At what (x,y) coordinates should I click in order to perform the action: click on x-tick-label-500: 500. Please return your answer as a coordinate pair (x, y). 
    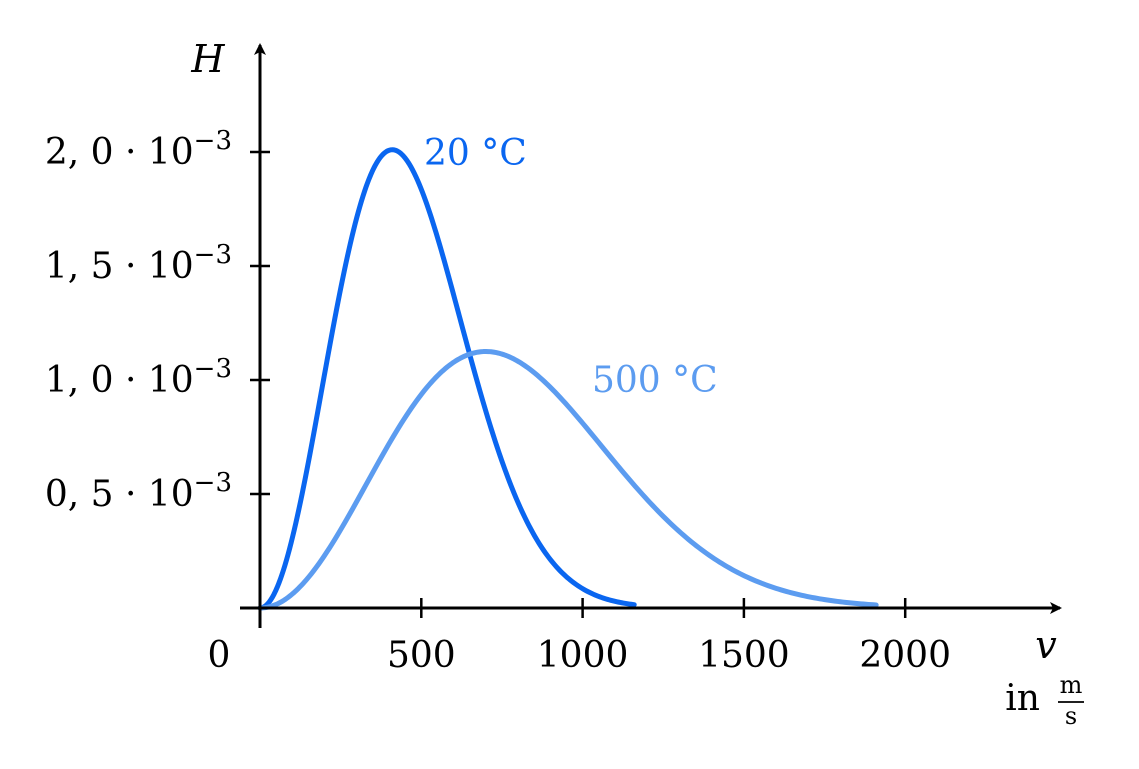
    Looking at the image, I should click on (421, 655).